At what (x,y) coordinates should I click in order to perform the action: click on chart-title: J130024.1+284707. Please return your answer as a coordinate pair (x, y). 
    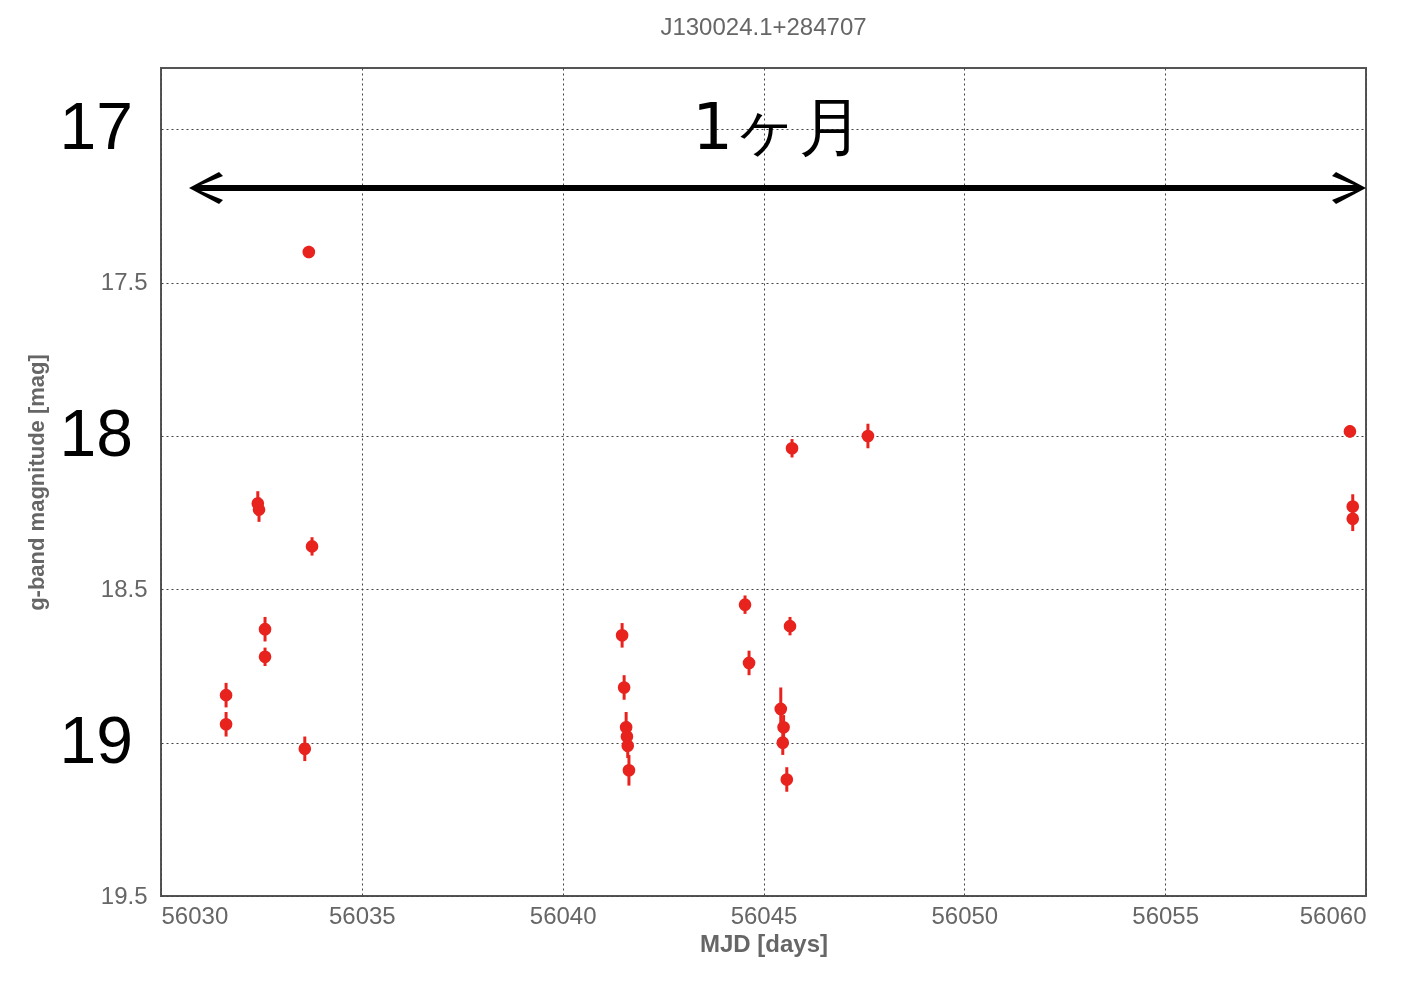
    Looking at the image, I should click on (763, 26).